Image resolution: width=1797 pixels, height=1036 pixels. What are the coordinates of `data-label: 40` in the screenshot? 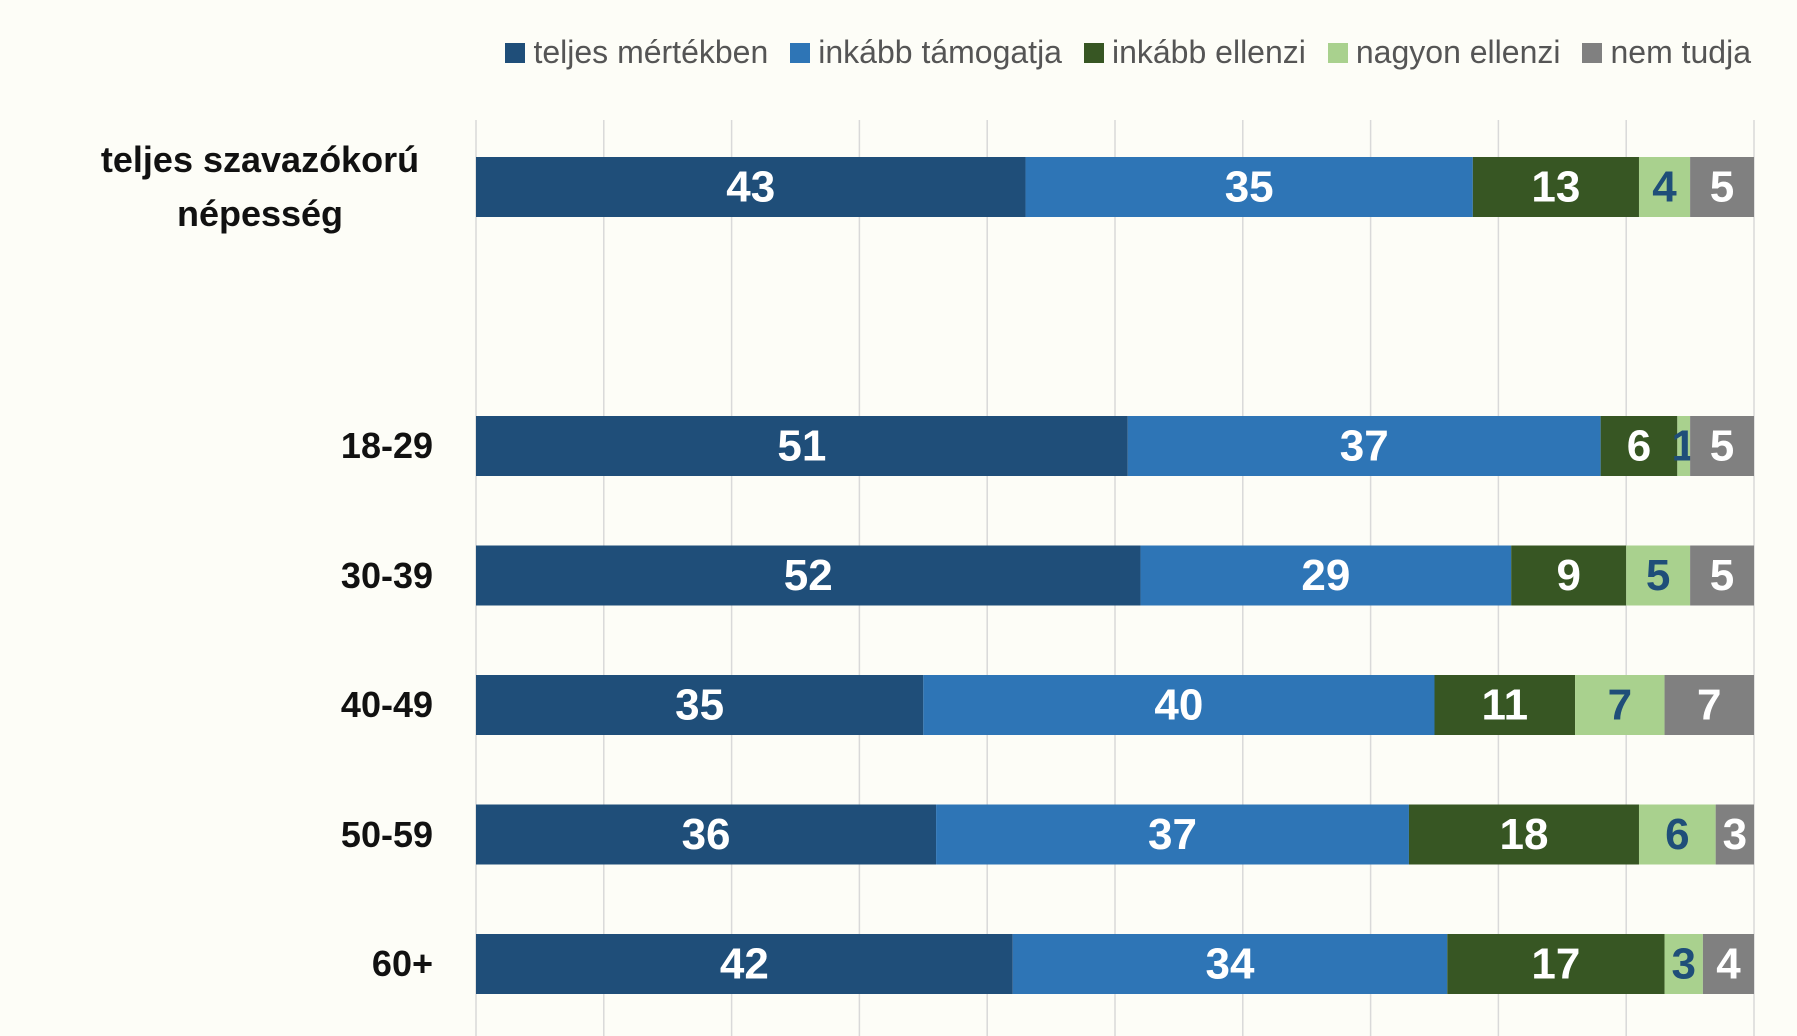 It's located at (1178, 705).